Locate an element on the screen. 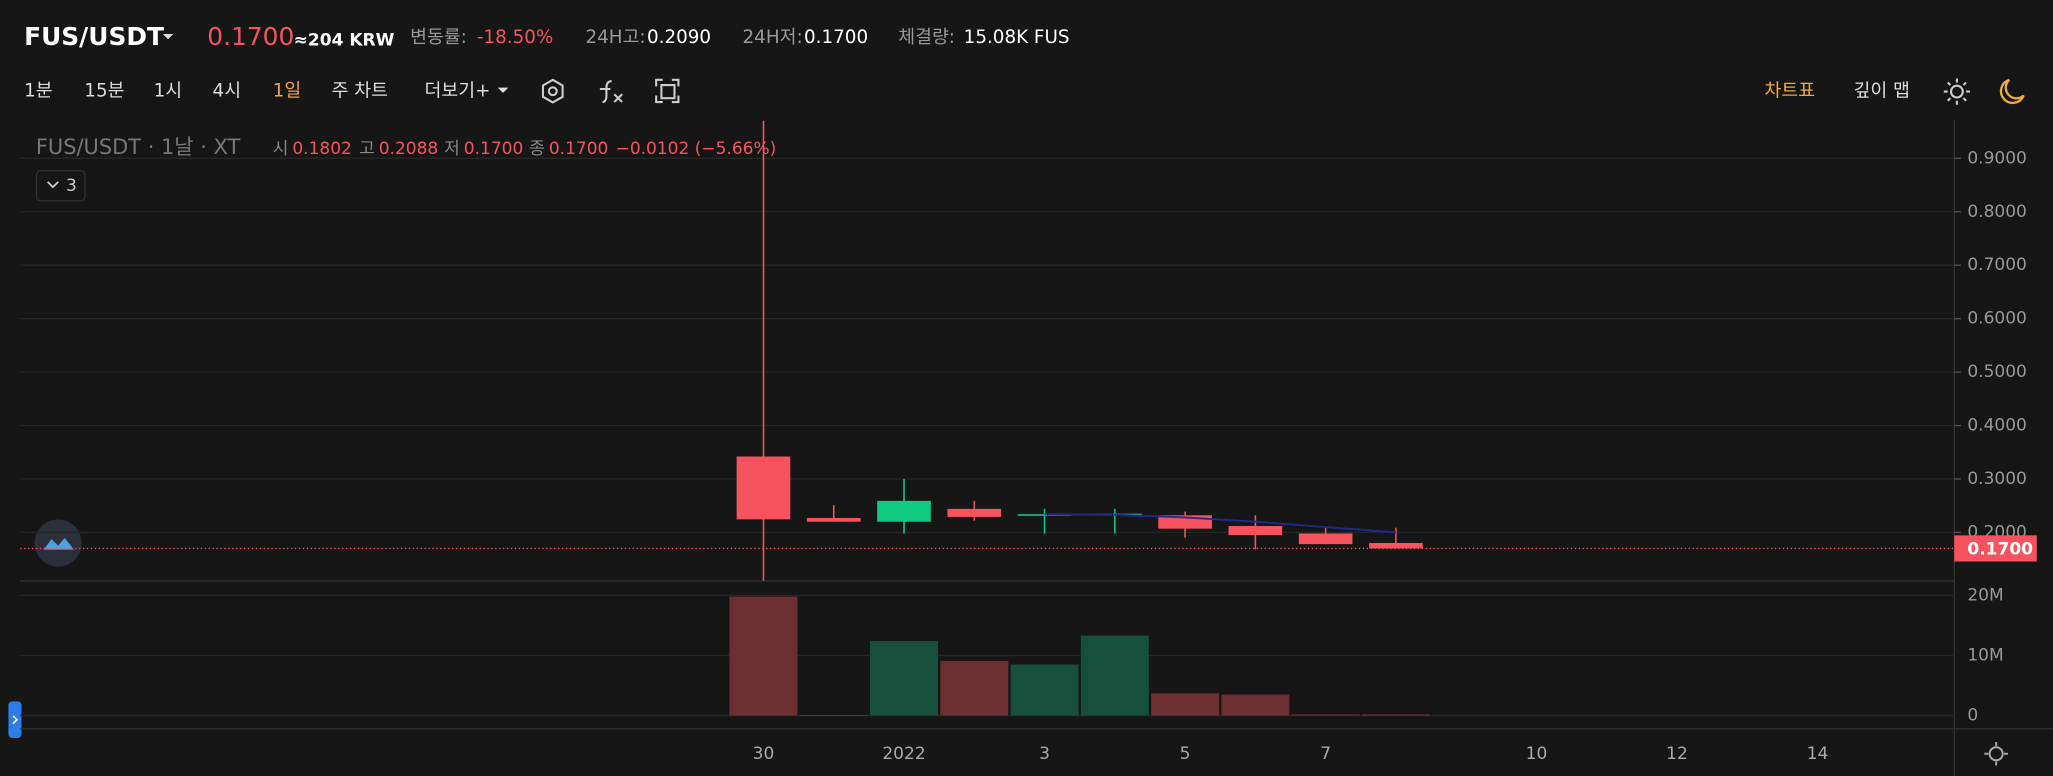 This screenshot has width=2053, height=776. x-tick-label: 2022 is located at coordinates (903, 754).